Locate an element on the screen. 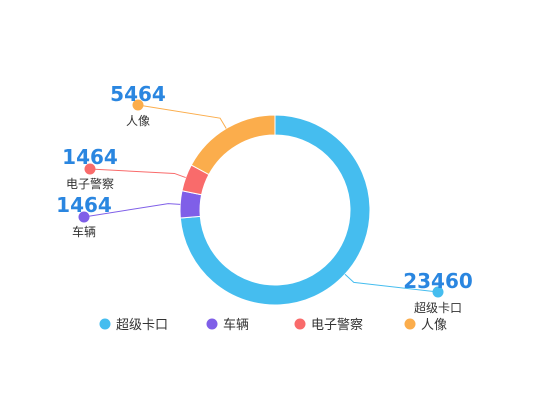 Image resolution: width=550 pixels, height=420 pixels. name-label-2: 车辆 is located at coordinates (84, 231).